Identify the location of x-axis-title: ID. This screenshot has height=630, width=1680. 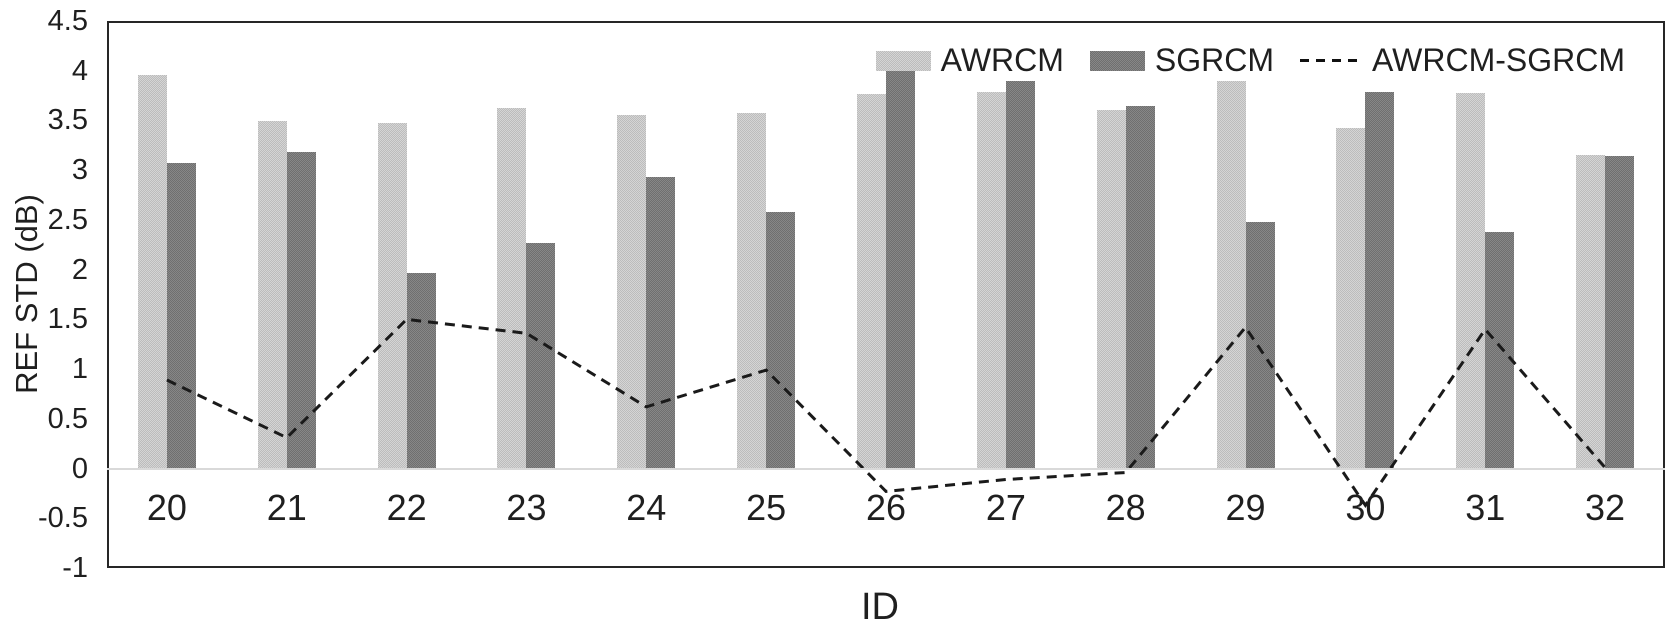
(880, 607).